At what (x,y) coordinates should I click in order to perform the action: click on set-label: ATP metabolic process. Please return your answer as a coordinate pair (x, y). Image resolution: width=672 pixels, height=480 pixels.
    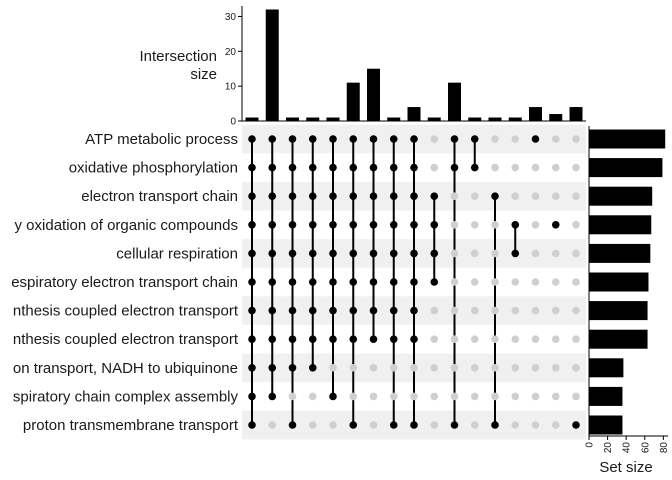
    Looking at the image, I should click on (161, 139).